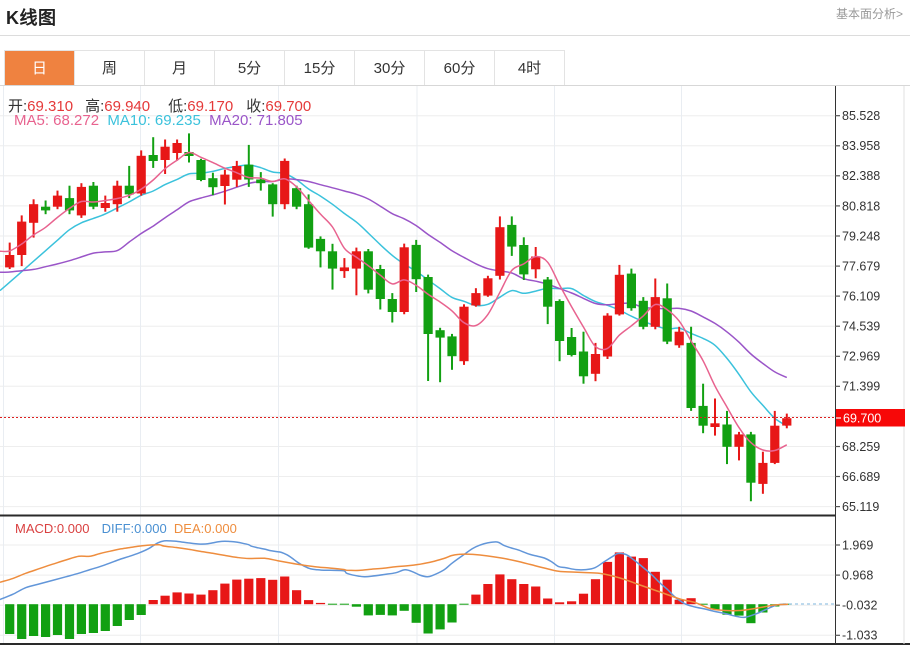  Describe the element at coordinates (861, 146) in the screenshot. I see `svg-text: 83.958` at that location.